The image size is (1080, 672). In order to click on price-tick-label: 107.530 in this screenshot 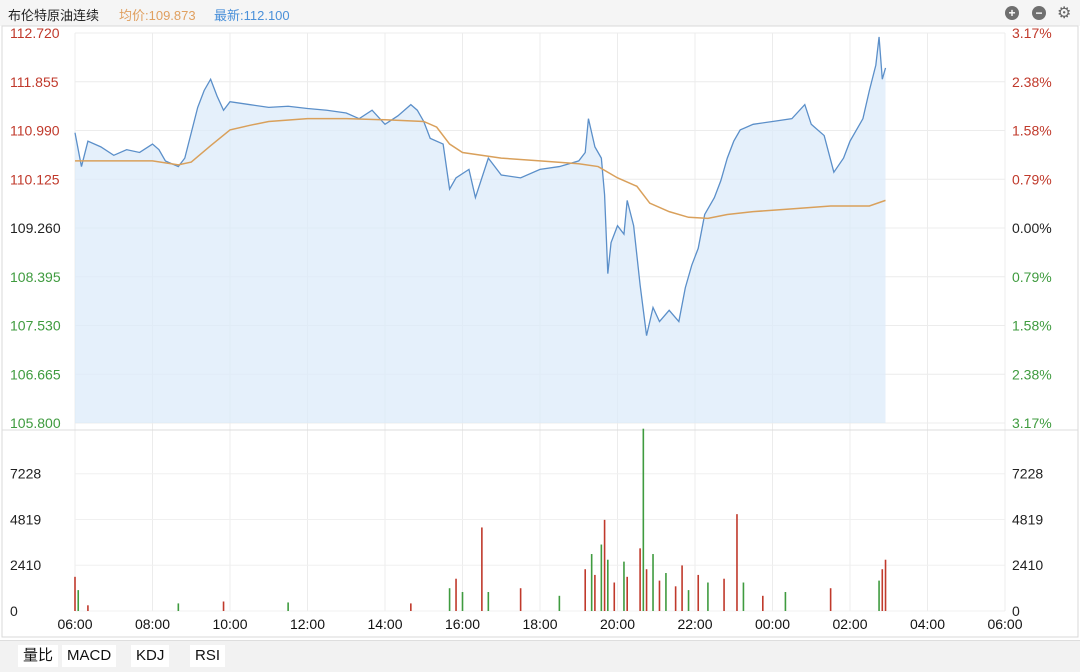, I will do `click(35, 326)`.